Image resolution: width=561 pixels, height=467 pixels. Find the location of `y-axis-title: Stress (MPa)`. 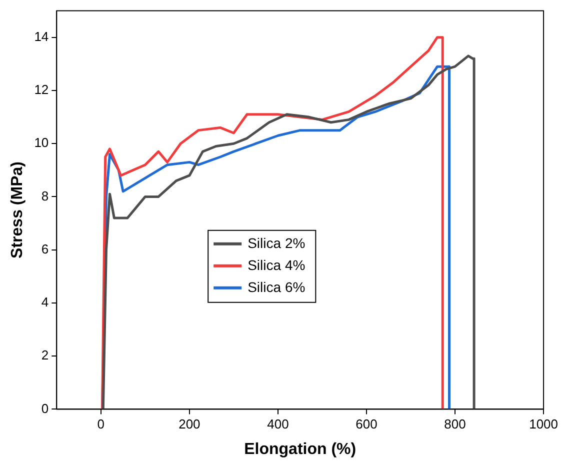

y-axis-title: Stress (MPa) is located at coordinates (17, 210).